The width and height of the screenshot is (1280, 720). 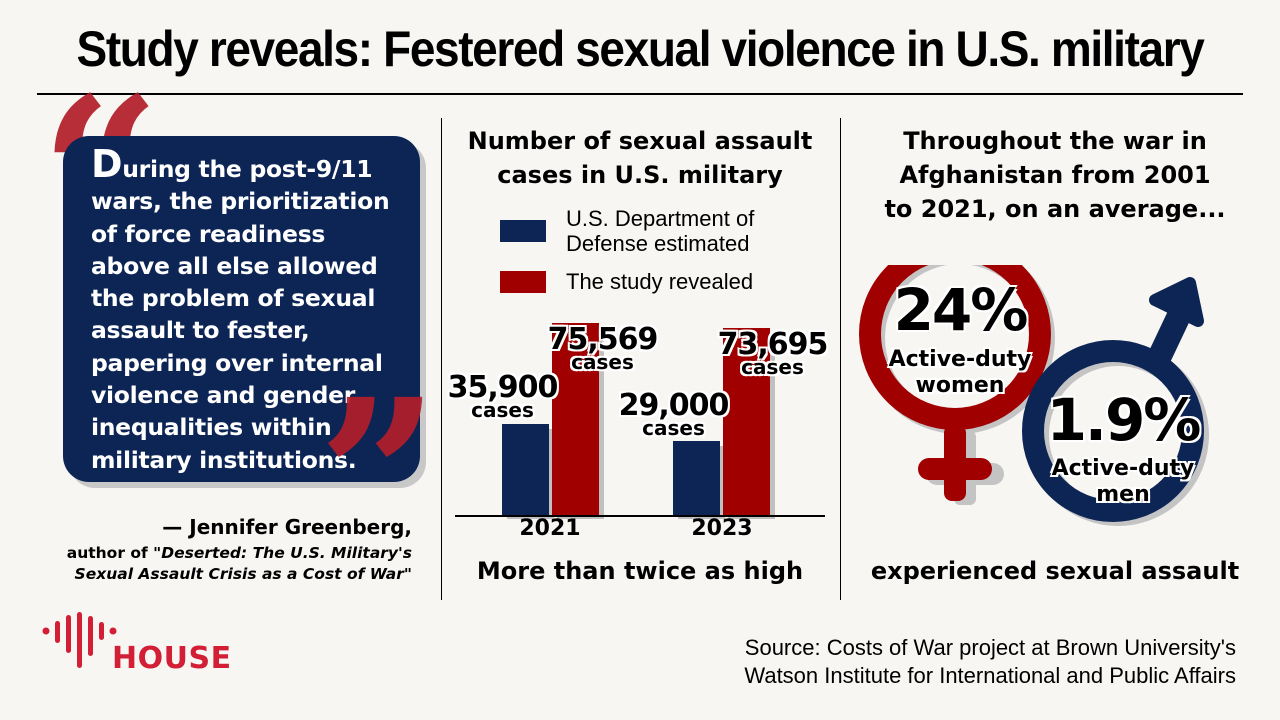 I want to click on book-title-line2: Sexual Assault Crisis as a Cost of War, so click(x=239, y=574).